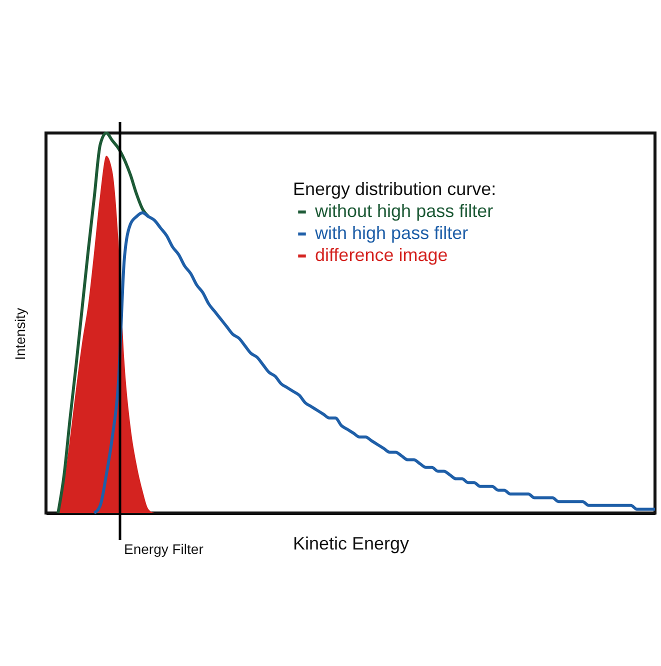 This screenshot has height=666, width=661. Describe the element at coordinates (20, 334) in the screenshot. I see `y-axis-title: Intensity` at that location.